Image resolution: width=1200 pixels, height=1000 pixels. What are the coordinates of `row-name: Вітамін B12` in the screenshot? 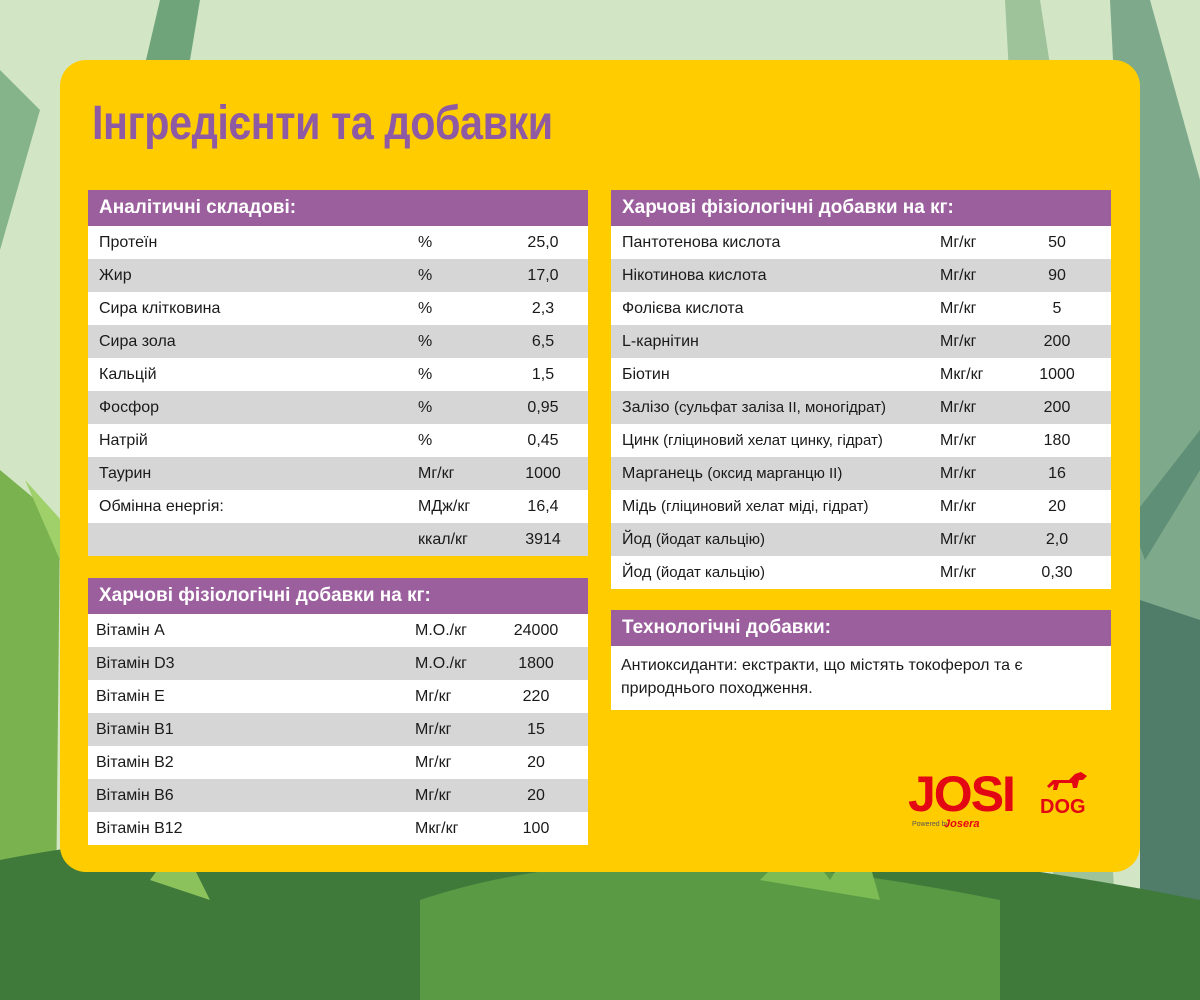 It's located at (139, 828).